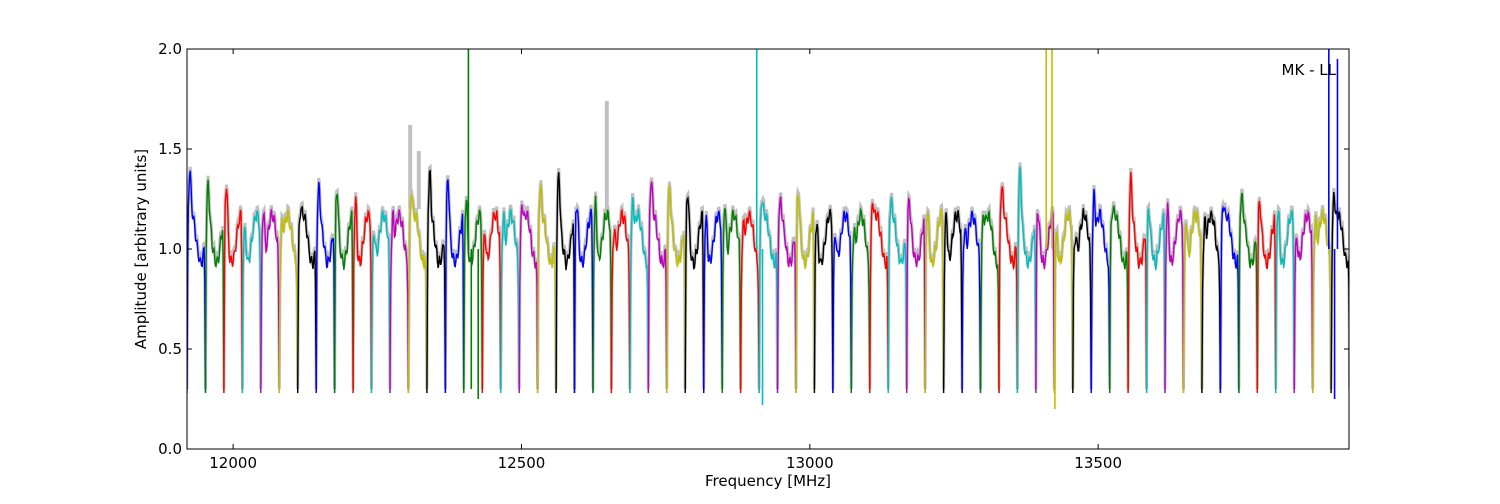  Describe the element at coordinates (170, 49) in the screenshot. I see `y-tick-label: 2.0` at that location.